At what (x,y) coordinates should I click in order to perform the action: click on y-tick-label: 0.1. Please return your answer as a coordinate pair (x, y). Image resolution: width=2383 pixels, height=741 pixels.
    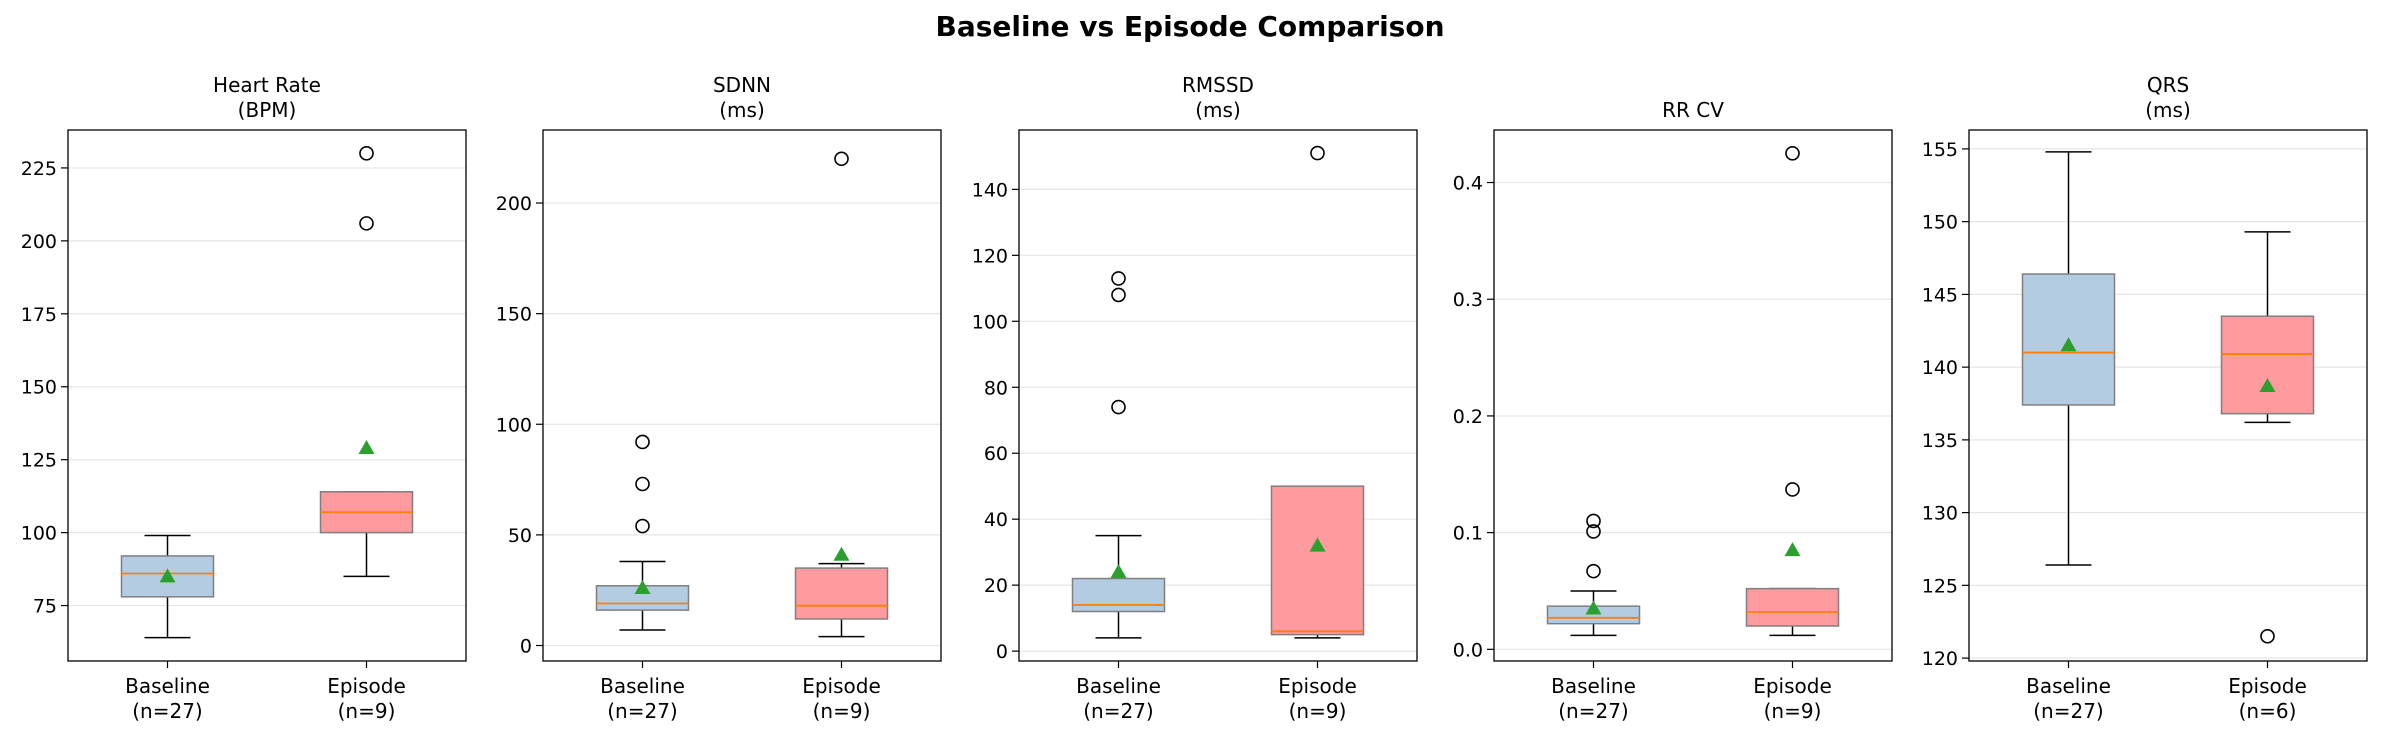
    Looking at the image, I should click on (1468, 534).